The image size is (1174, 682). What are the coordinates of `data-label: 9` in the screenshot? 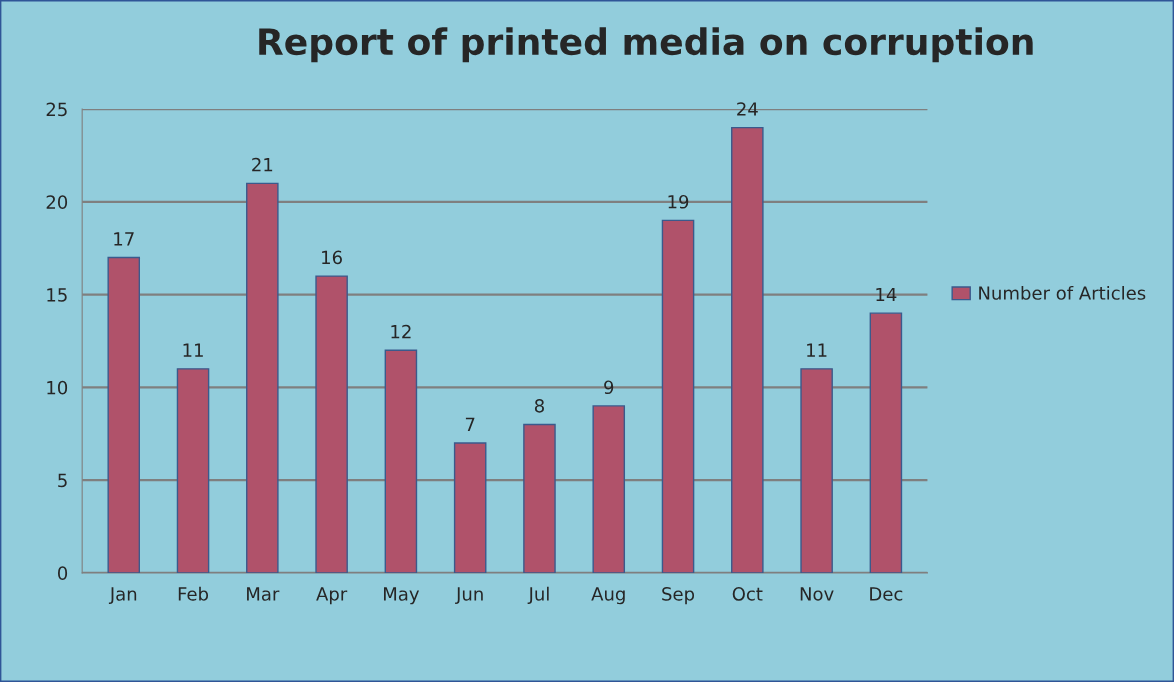 It's located at (609, 387).